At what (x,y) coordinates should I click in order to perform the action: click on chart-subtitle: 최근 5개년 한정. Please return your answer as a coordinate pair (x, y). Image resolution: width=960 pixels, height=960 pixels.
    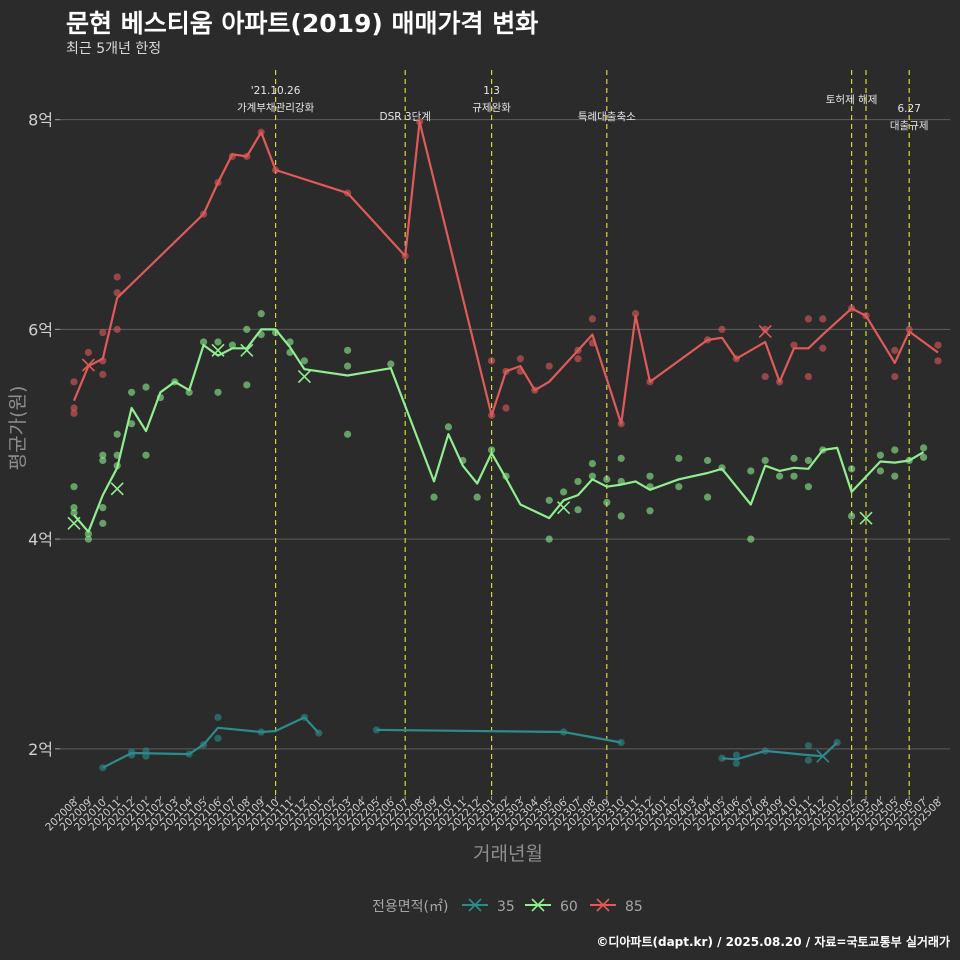
    Looking at the image, I should click on (114, 49).